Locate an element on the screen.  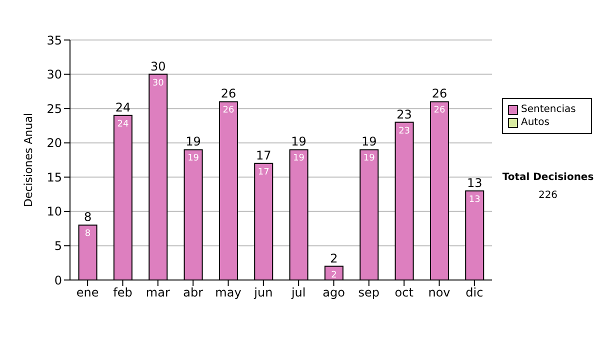
x-tick-label: may is located at coordinates (228, 293).